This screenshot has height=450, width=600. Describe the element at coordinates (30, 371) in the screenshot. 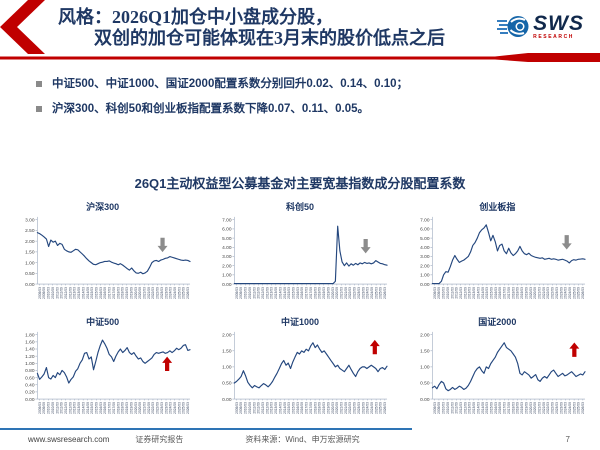

I see `svg-text: 0.80` at that location.